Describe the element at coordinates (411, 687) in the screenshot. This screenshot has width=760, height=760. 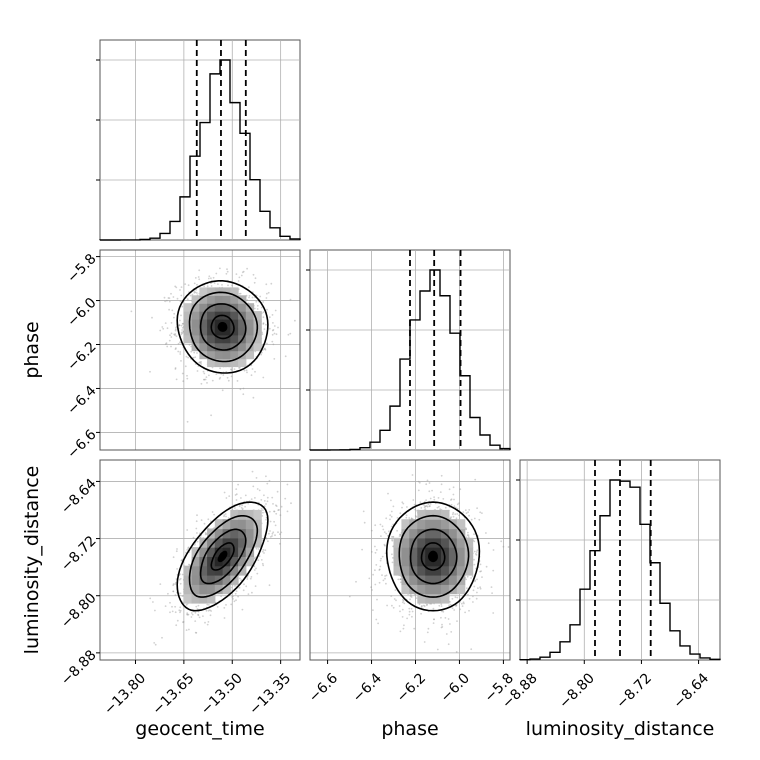
I see `x-tick-label: −6.2` at that location.